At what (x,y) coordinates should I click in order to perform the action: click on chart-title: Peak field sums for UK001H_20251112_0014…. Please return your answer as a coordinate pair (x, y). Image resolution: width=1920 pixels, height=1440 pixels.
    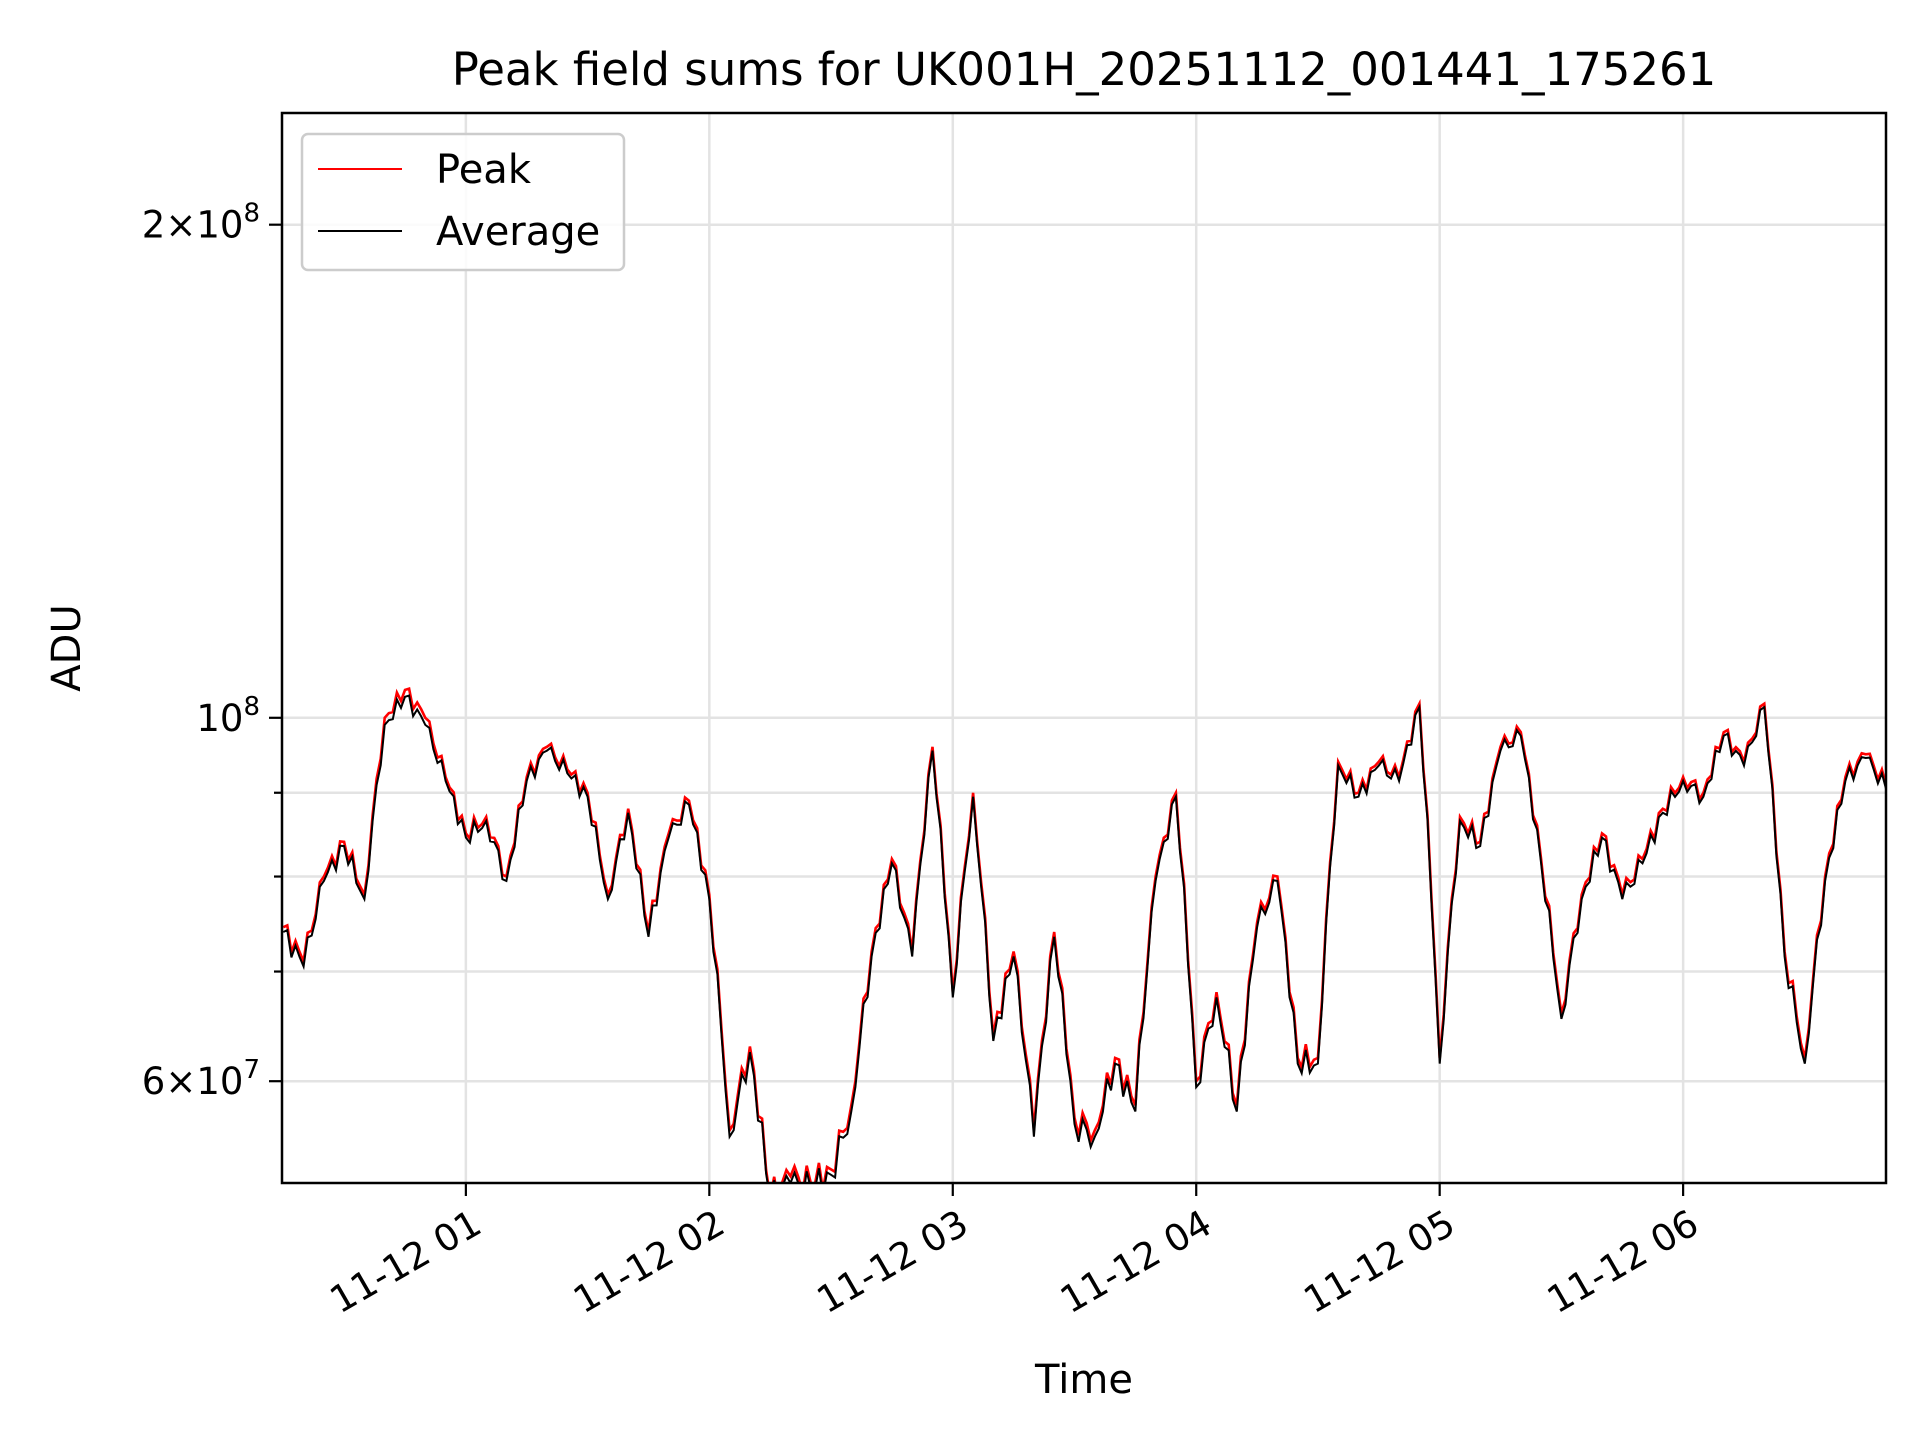
    Looking at the image, I should click on (1084, 69).